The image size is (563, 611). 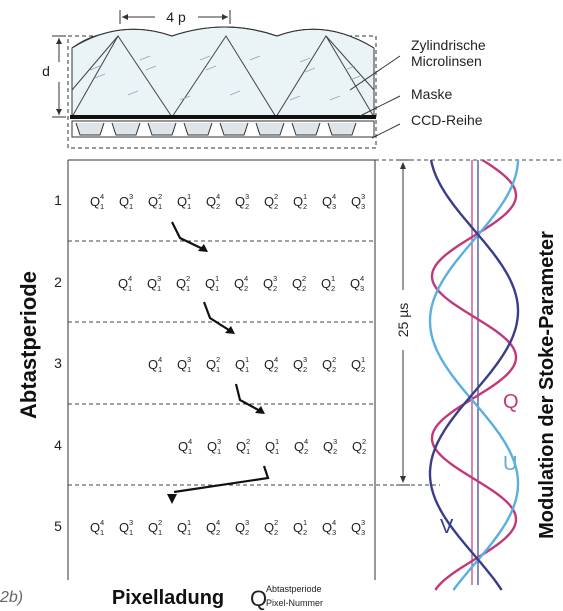 What do you see at coordinates (547, 385) in the screenshot?
I see `right-axis-title: Modulation der Stoke-Parameter` at bounding box center [547, 385].